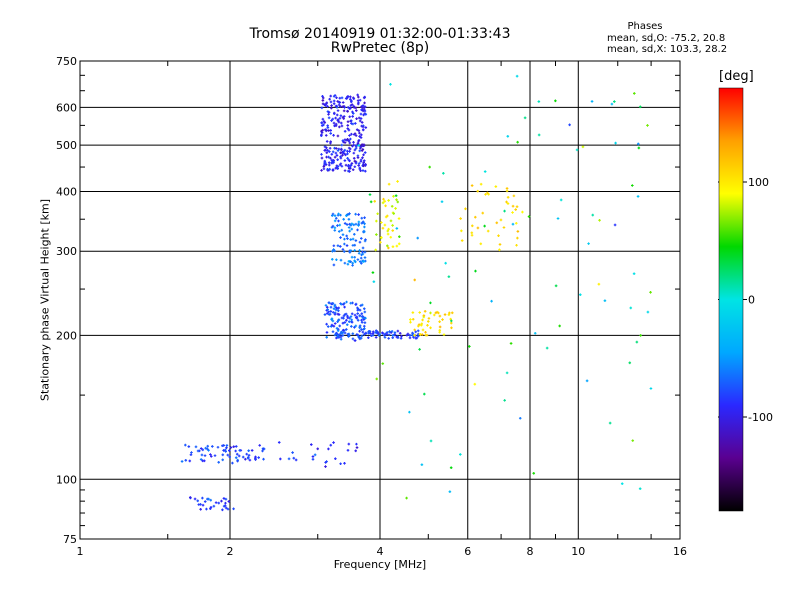 The height and width of the screenshot is (600, 800). Describe the element at coordinates (731, 299) in the screenshot. I see `colorbar` at that location.